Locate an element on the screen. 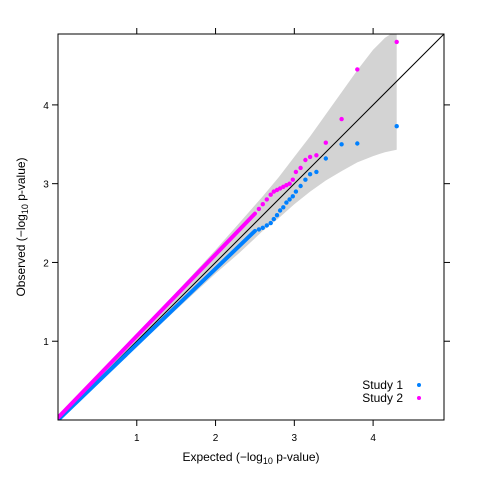  legend-label-study-2: Study 2 is located at coordinates (382, 398).